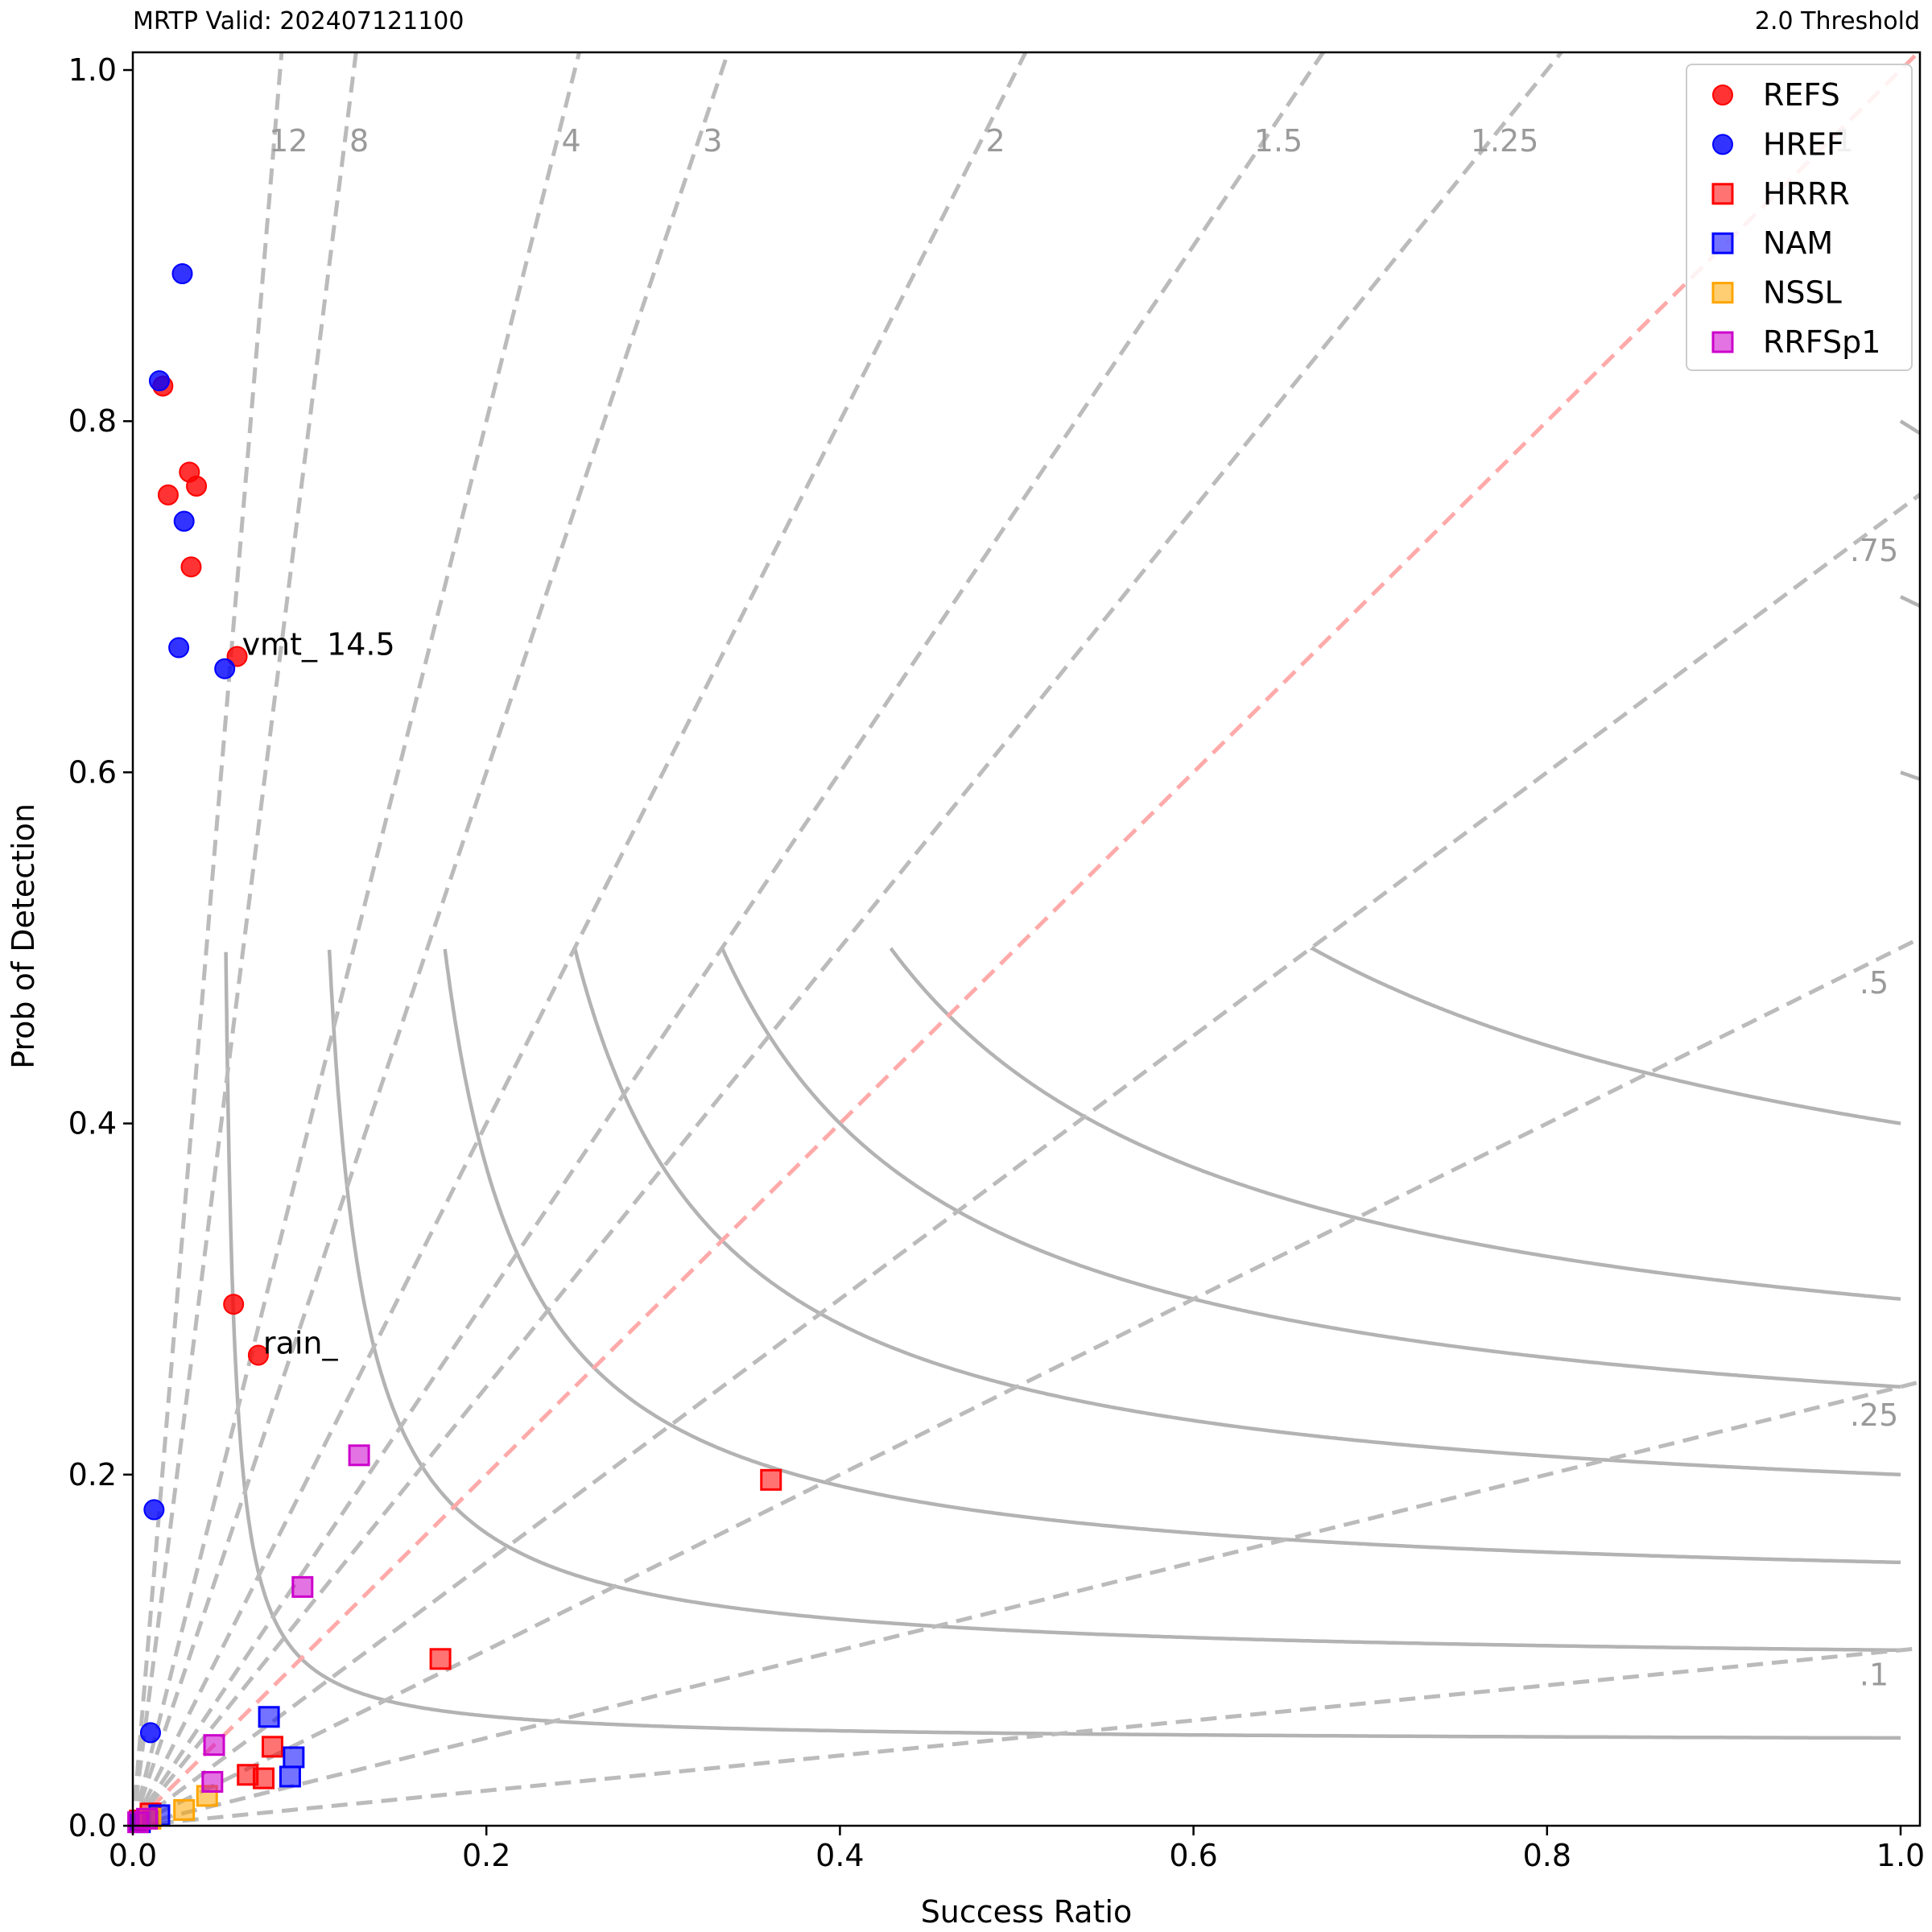  Describe the element at coordinates (298, 21) in the screenshot. I see `left-header-title: MRTP Valid: 202407121100` at that location.